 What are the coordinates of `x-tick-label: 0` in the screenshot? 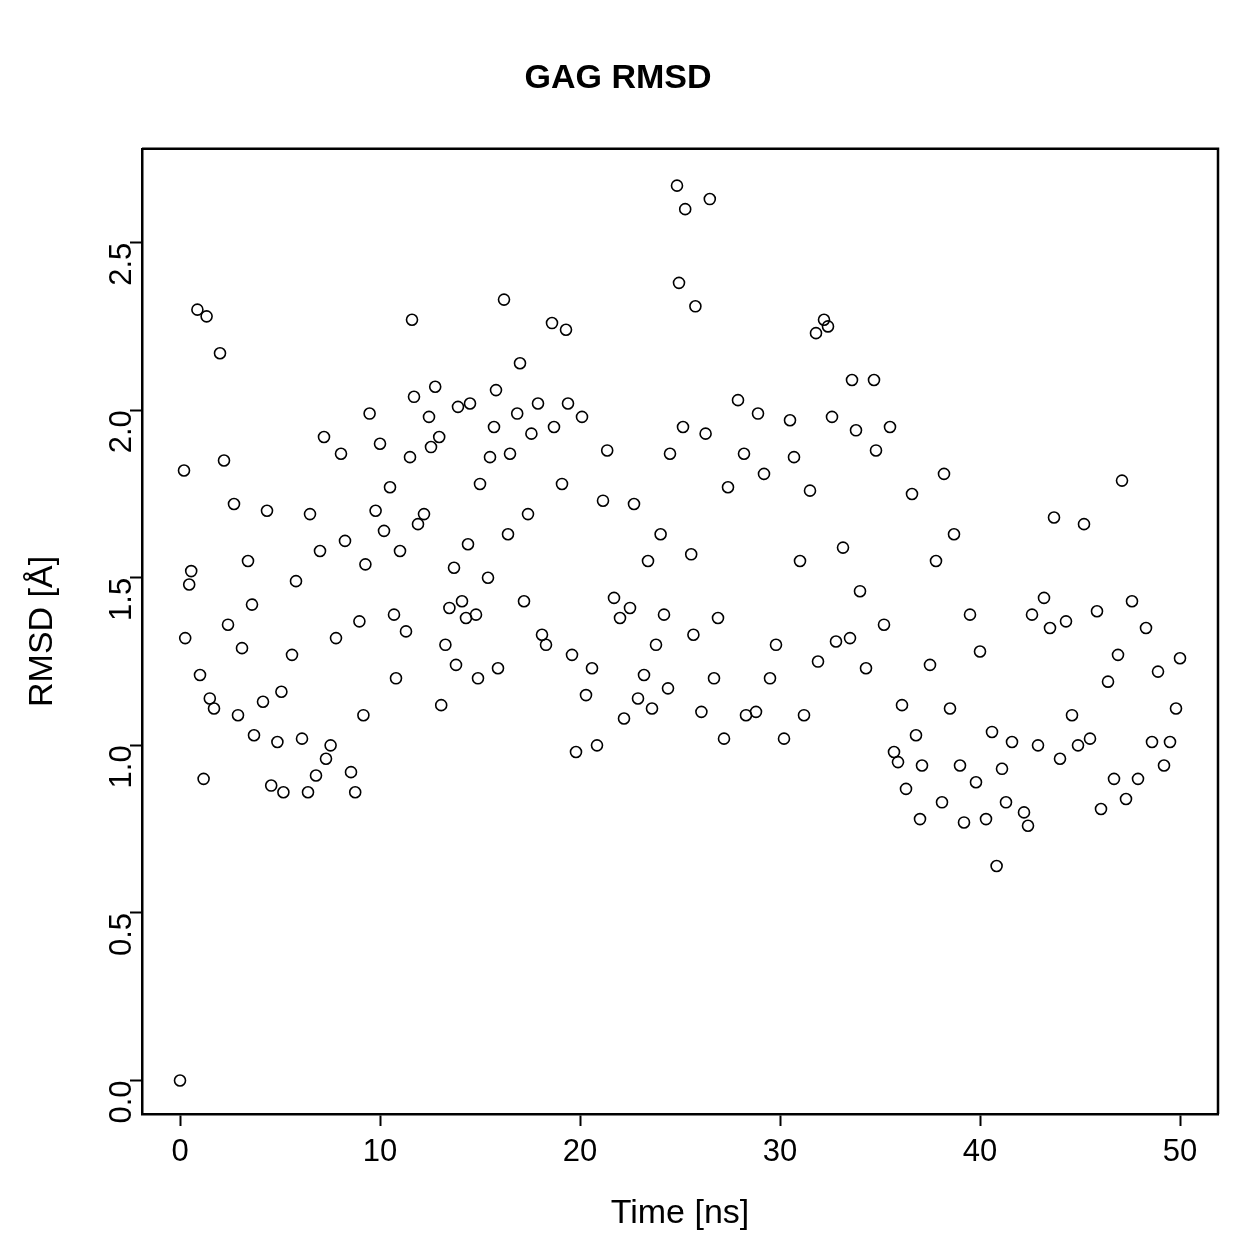 It's located at (180, 1151).